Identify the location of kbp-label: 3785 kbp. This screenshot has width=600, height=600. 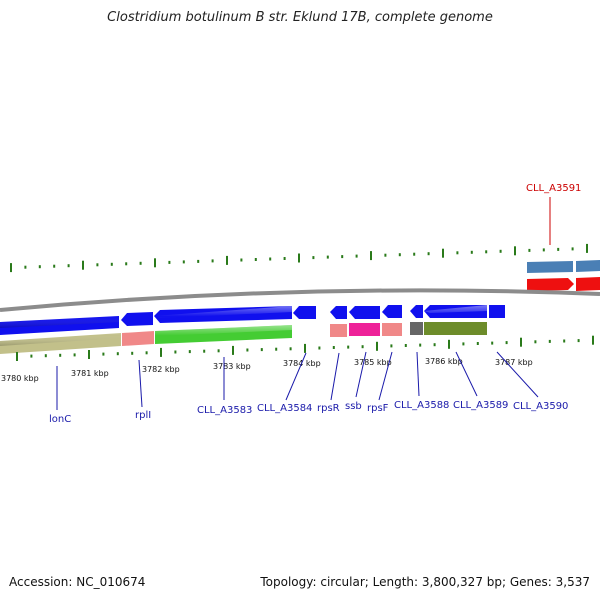
(373, 362).